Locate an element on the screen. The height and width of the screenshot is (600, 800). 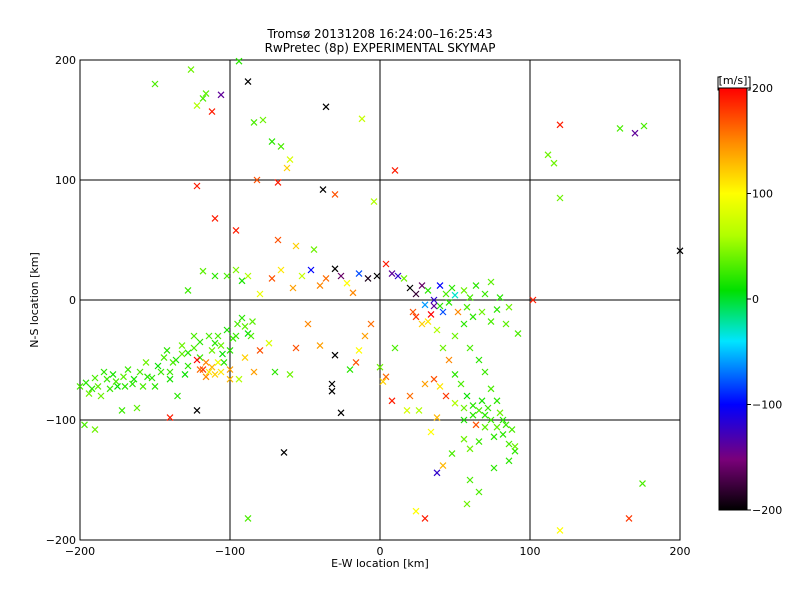
colorbar-tick-label: 200 is located at coordinates (762, 88).